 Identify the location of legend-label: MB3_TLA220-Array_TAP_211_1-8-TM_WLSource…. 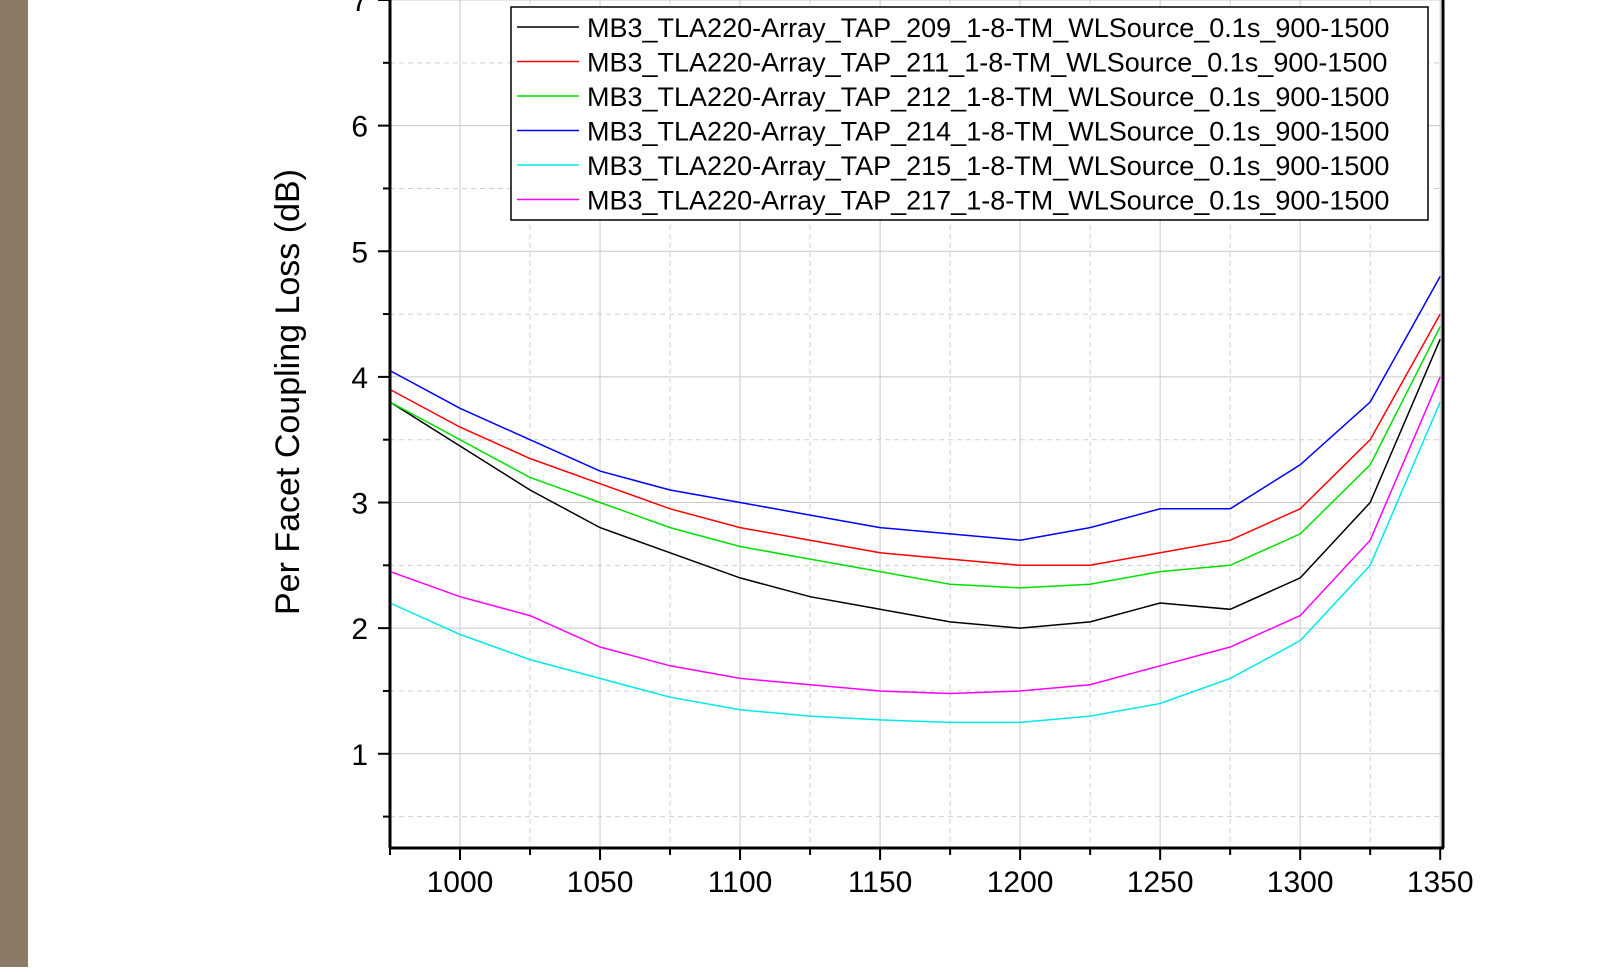
(987, 63).